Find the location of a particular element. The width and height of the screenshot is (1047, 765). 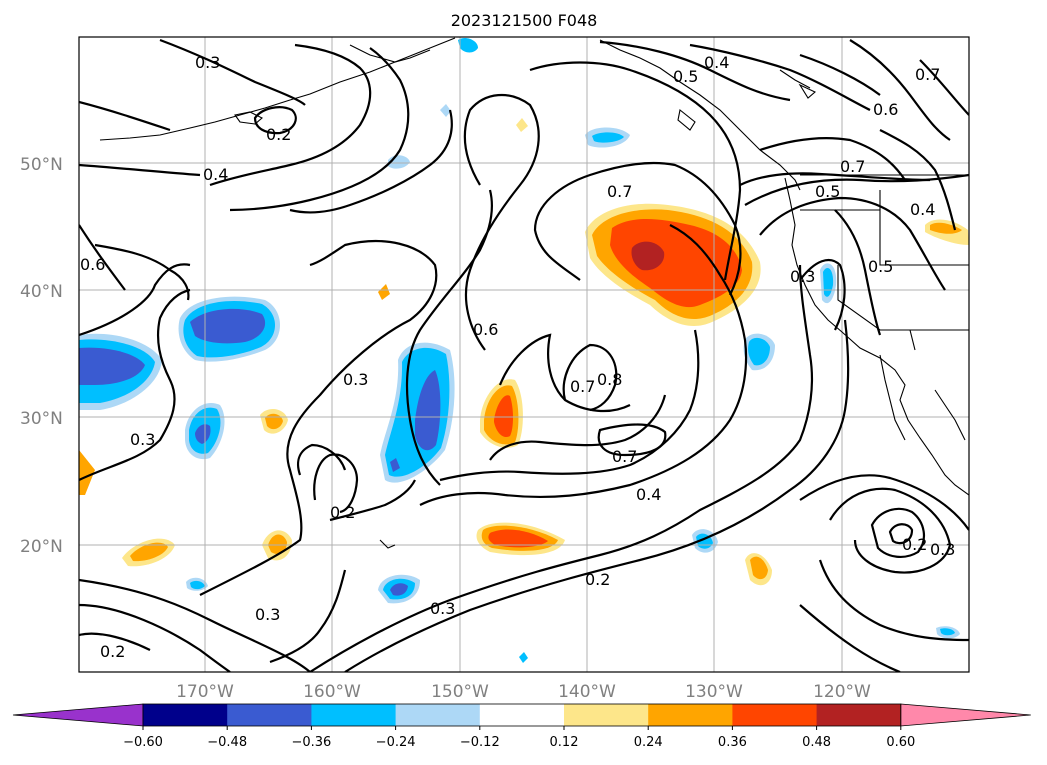

lon-label: 160°W is located at coordinates (332, 692).